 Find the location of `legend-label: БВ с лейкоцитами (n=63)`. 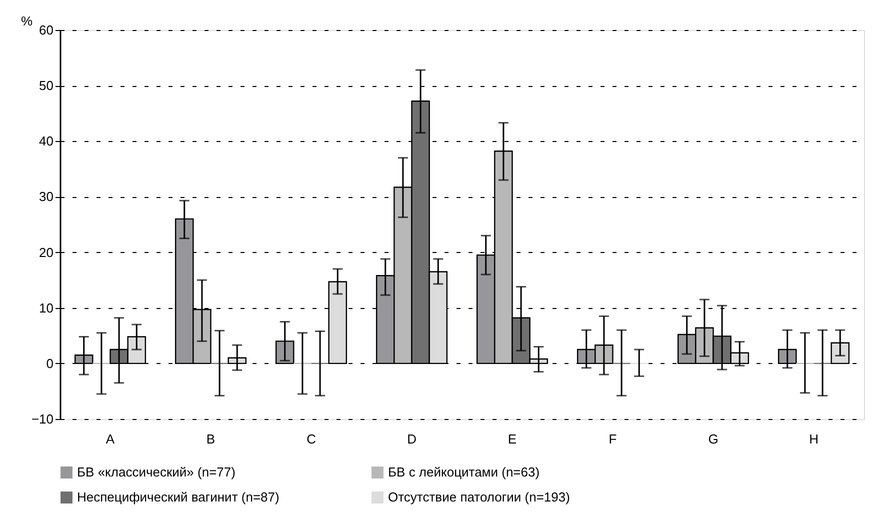

legend-label: БВ с лейкоцитами (n=63) is located at coordinates (464, 472).